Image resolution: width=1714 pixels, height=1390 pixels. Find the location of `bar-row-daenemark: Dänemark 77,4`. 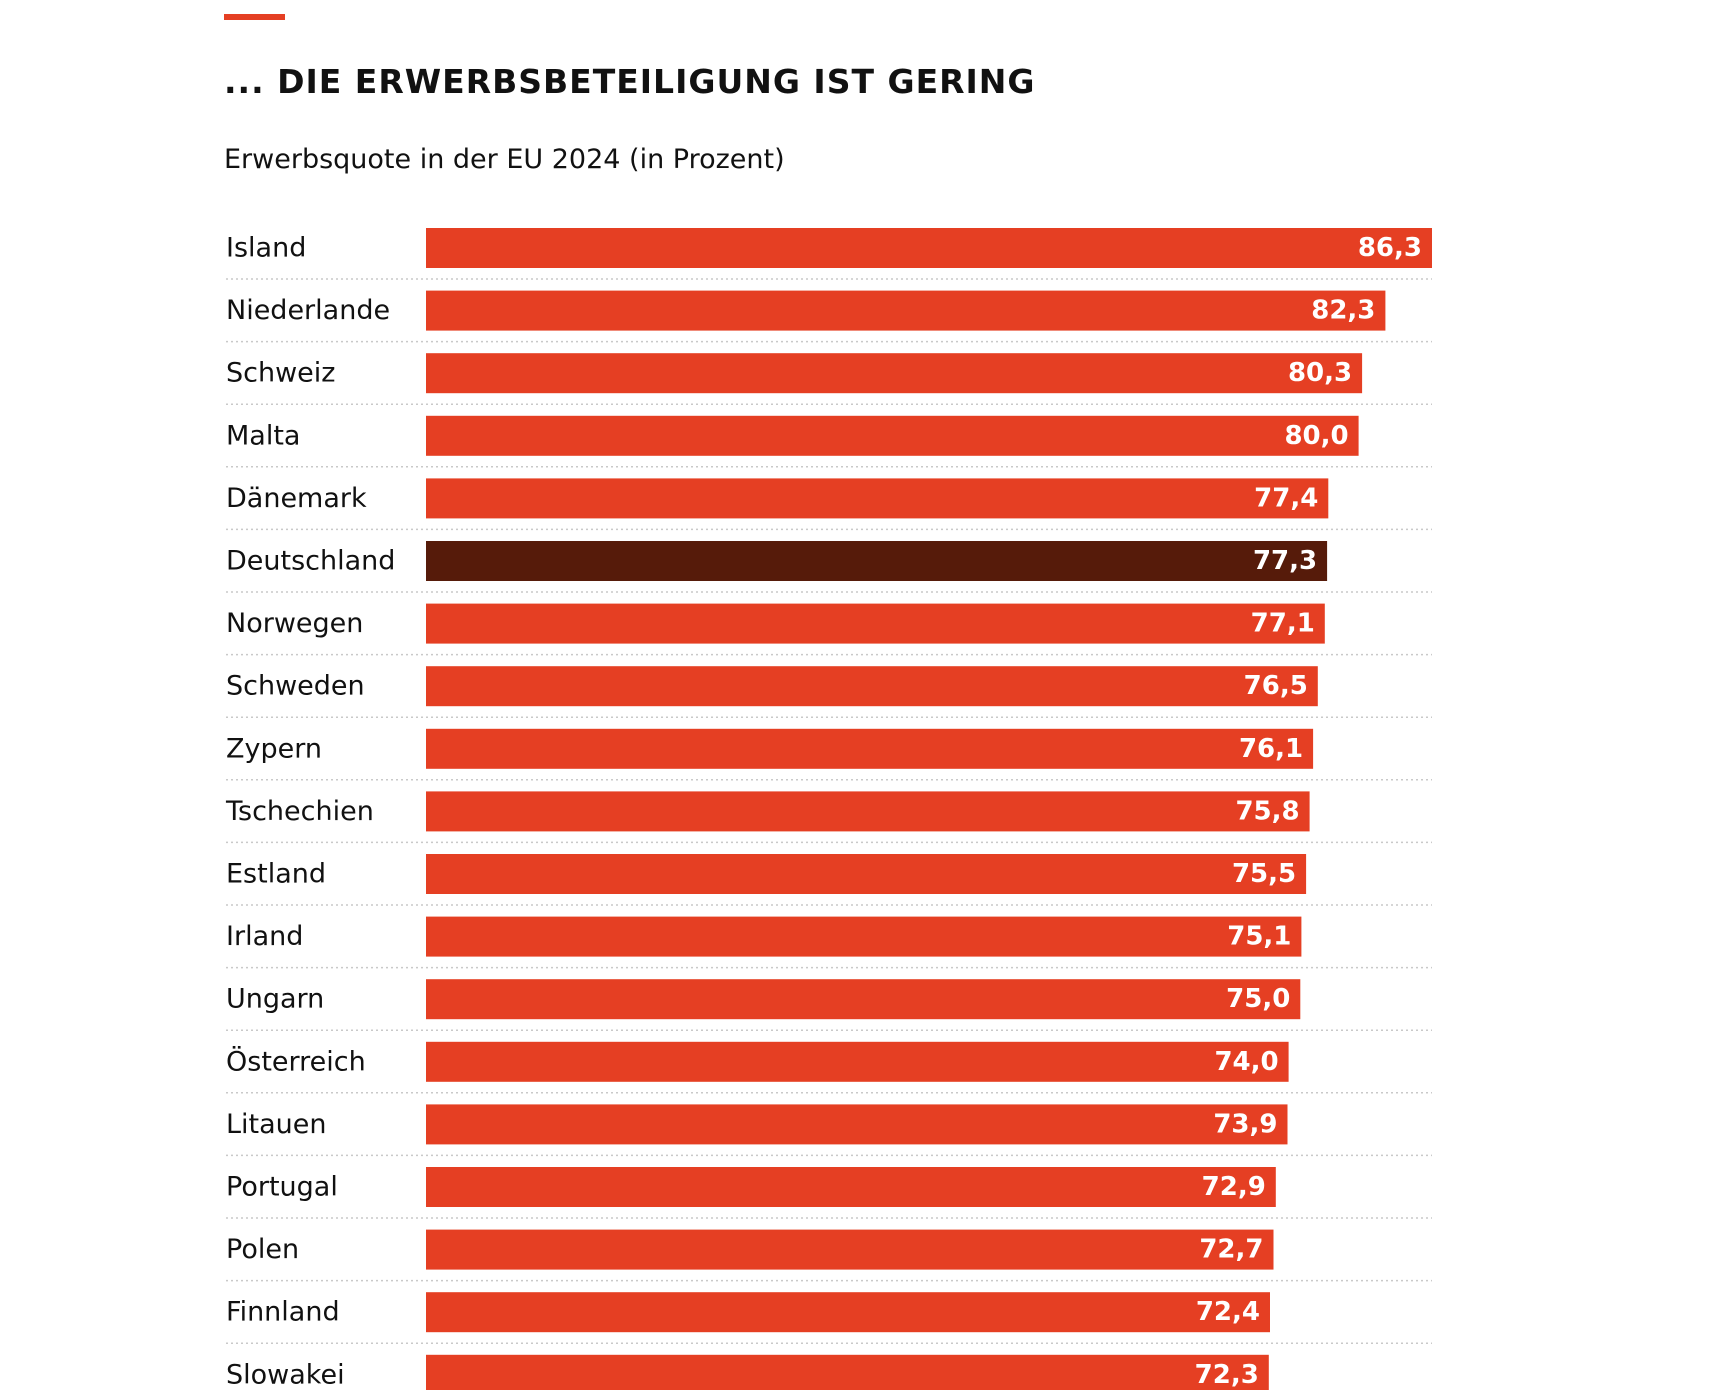

bar-row-daenemark: Dänemark 77,4 is located at coordinates (829, 504).